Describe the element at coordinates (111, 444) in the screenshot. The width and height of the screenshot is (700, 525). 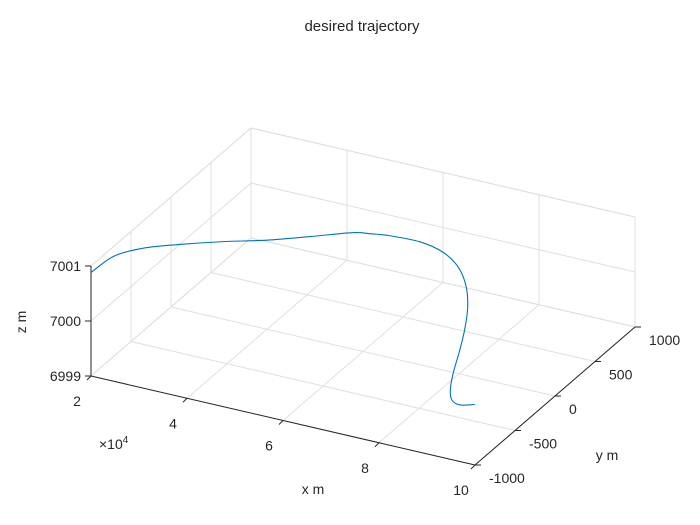
I see `x-exponent-base: ×10` at that location.